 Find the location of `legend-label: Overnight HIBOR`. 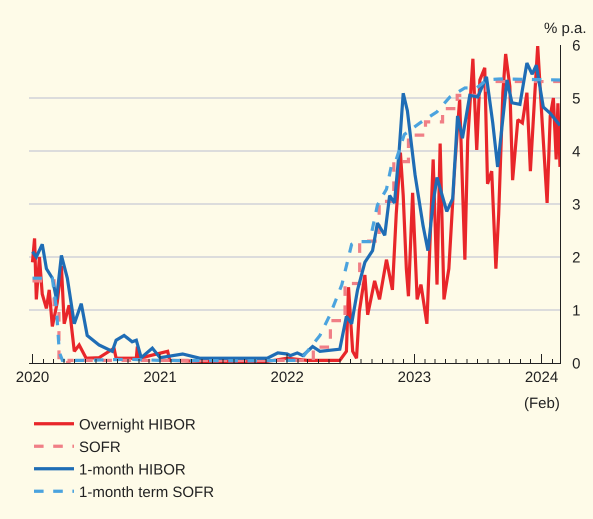

legend-label: Overnight HIBOR is located at coordinates (137, 425).